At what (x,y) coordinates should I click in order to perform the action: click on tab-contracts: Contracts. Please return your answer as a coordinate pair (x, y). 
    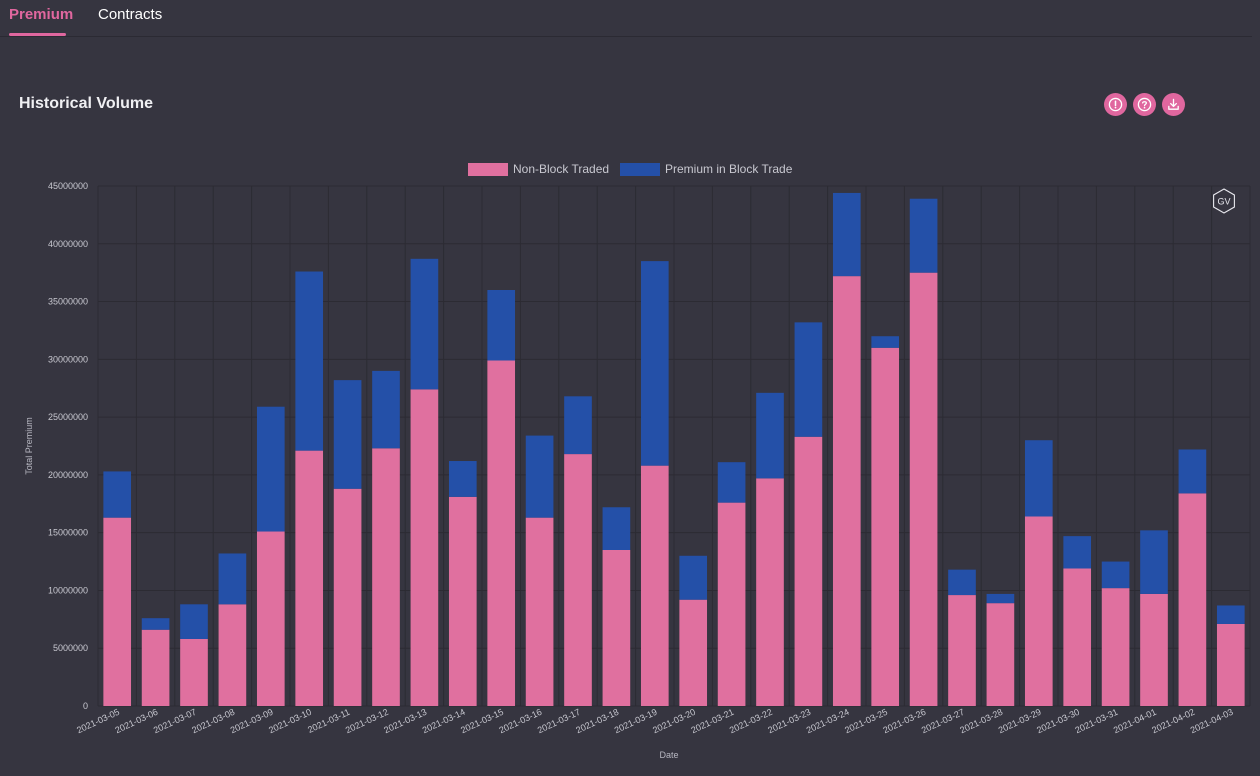
    Looking at the image, I should click on (130, 14).